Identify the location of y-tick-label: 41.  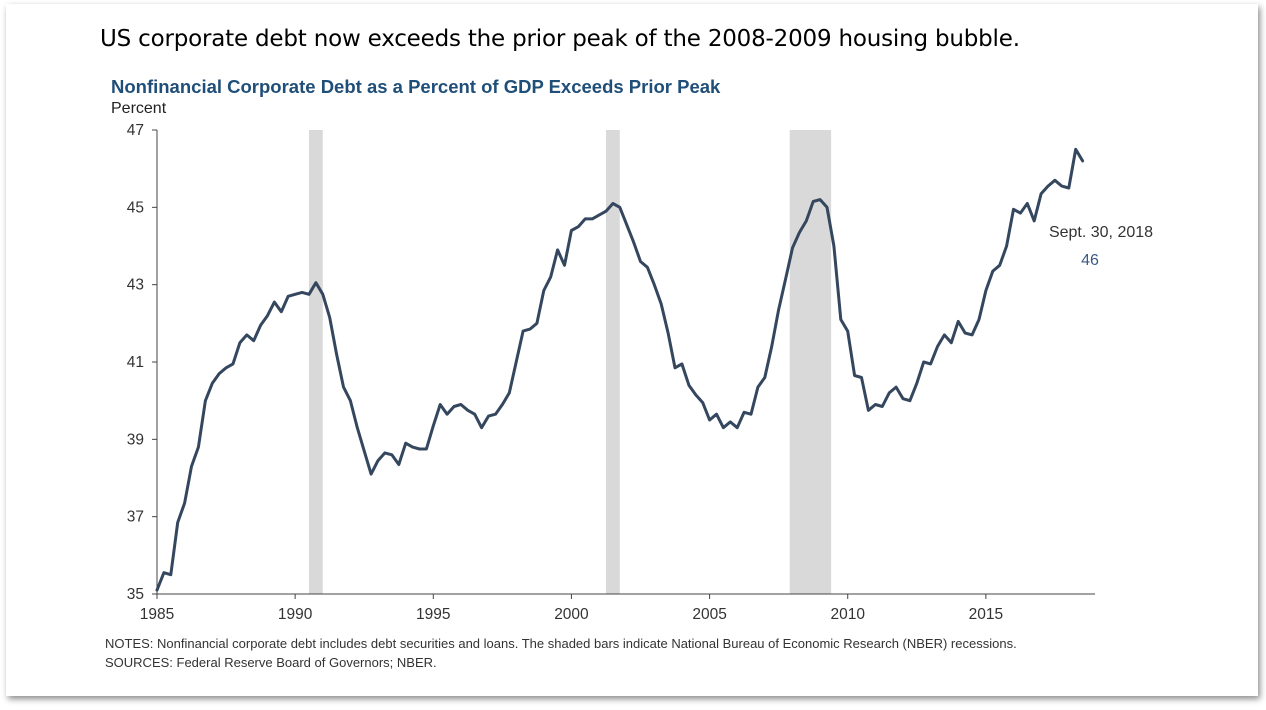
(135, 362).